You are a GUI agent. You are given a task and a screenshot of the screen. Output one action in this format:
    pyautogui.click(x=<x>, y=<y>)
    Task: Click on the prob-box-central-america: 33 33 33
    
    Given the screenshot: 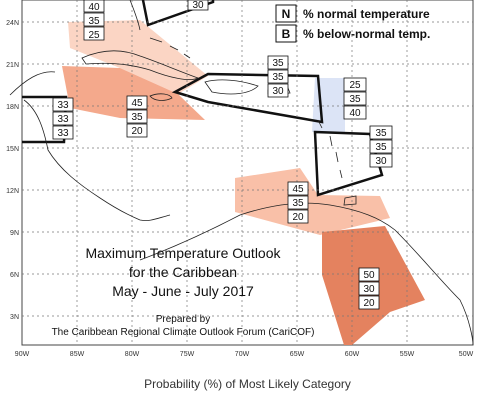 What is the action you would take?
    pyautogui.click(x=63, y=118)
    